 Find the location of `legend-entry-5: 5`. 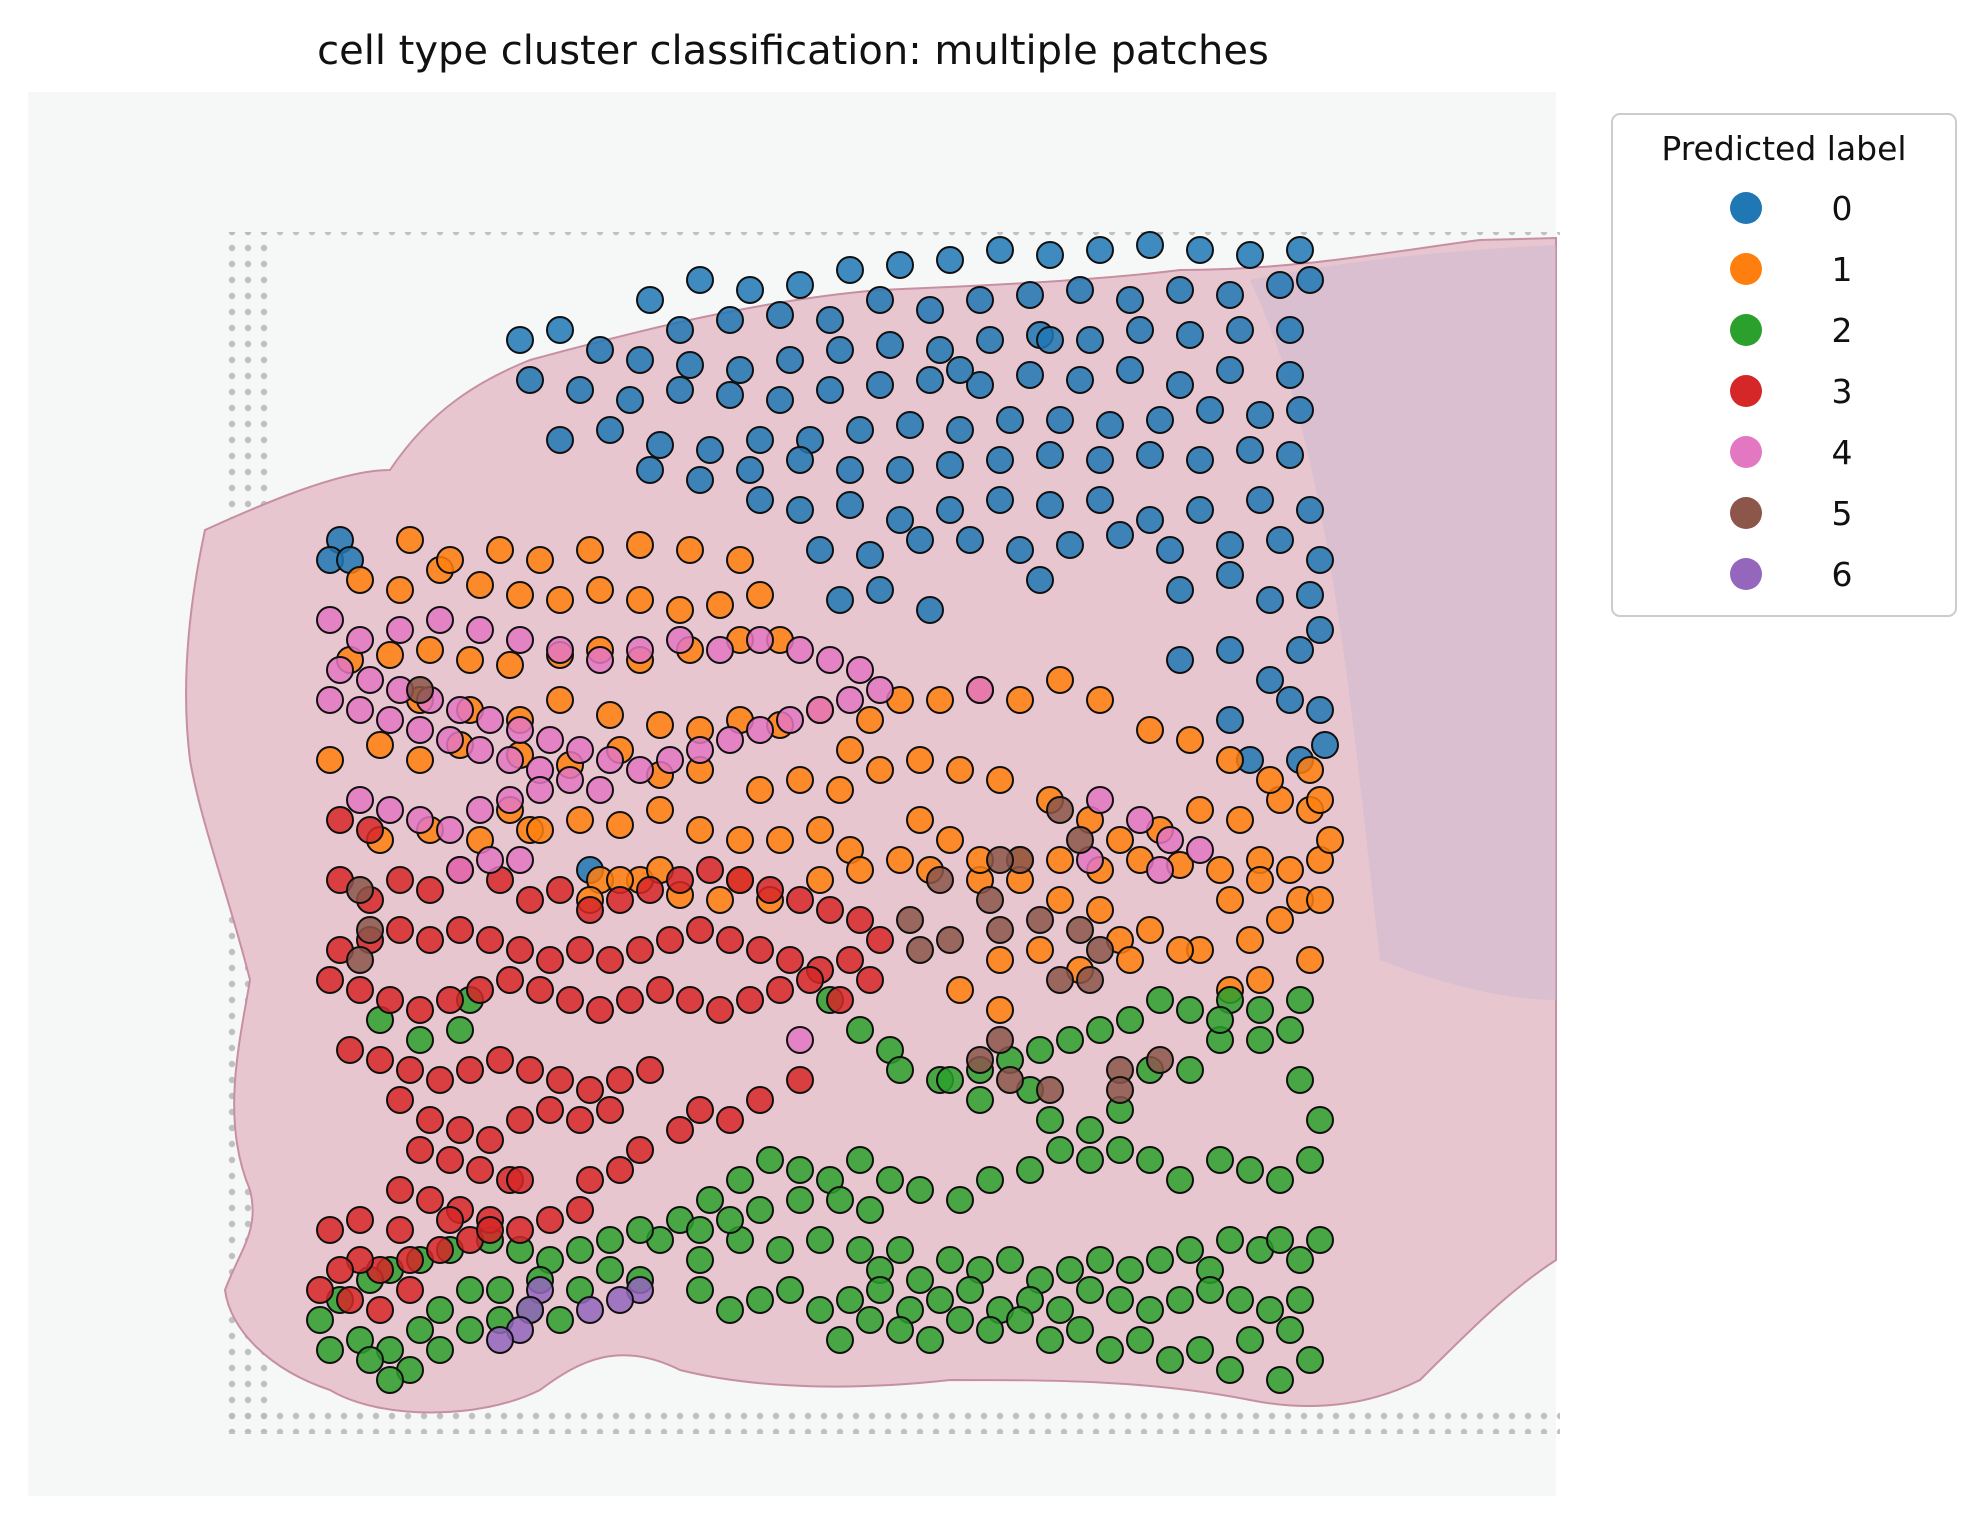

legend-entry-5: 5 is located at coordinates (1791, 513).